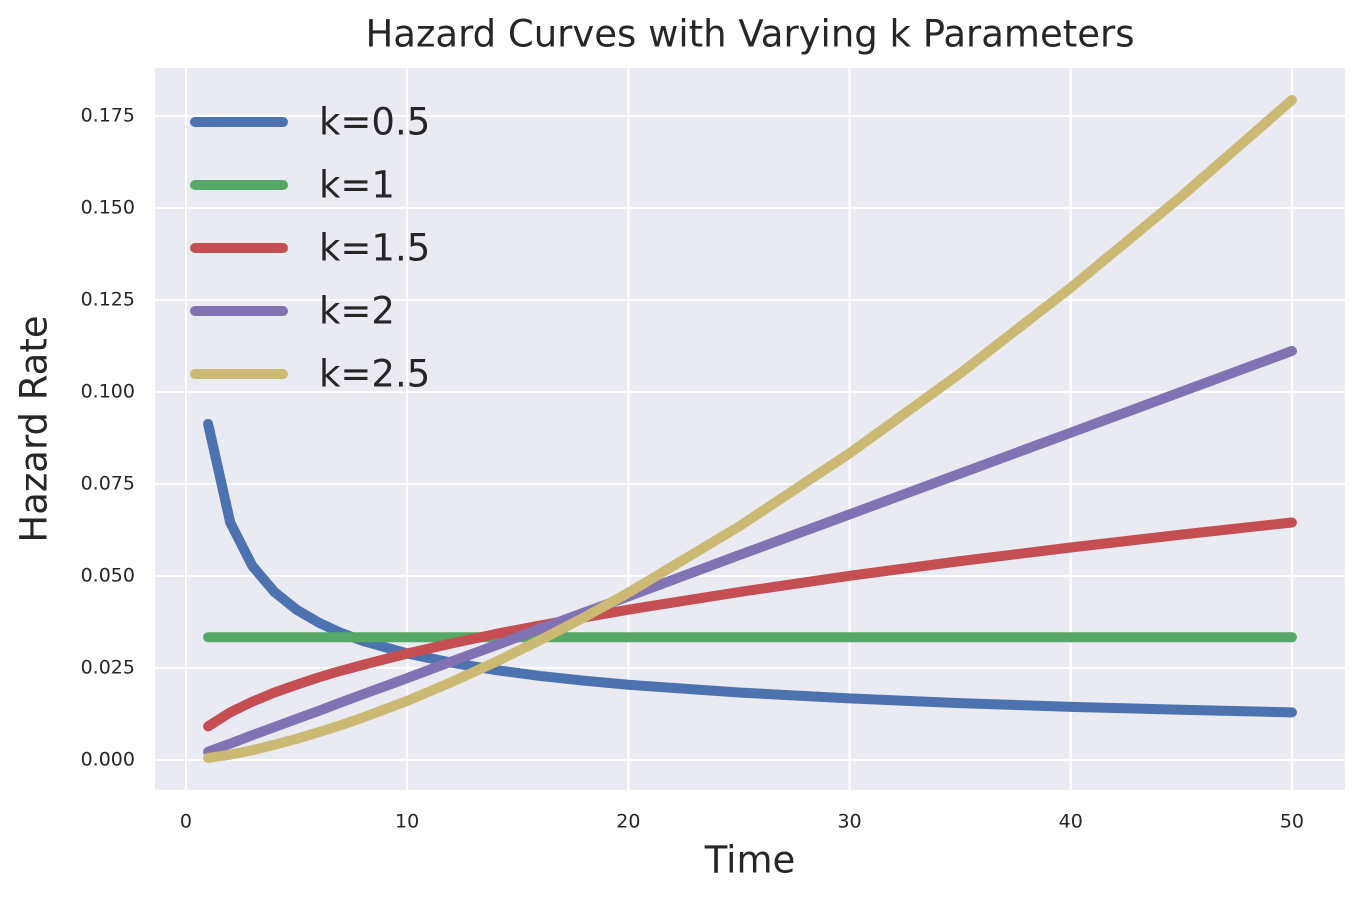 This screenshot has height=904, width=1364. I want to click on legend-label: k=2, so click(357, 311).